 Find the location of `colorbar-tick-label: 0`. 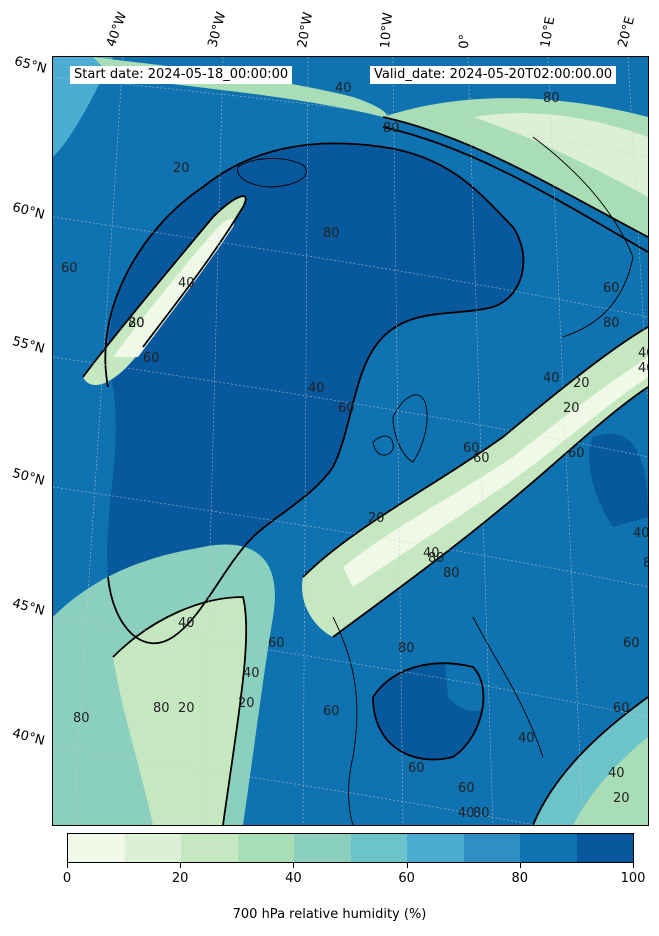

colorbar-tick-label: 0 is located at coordinates (67, 878).